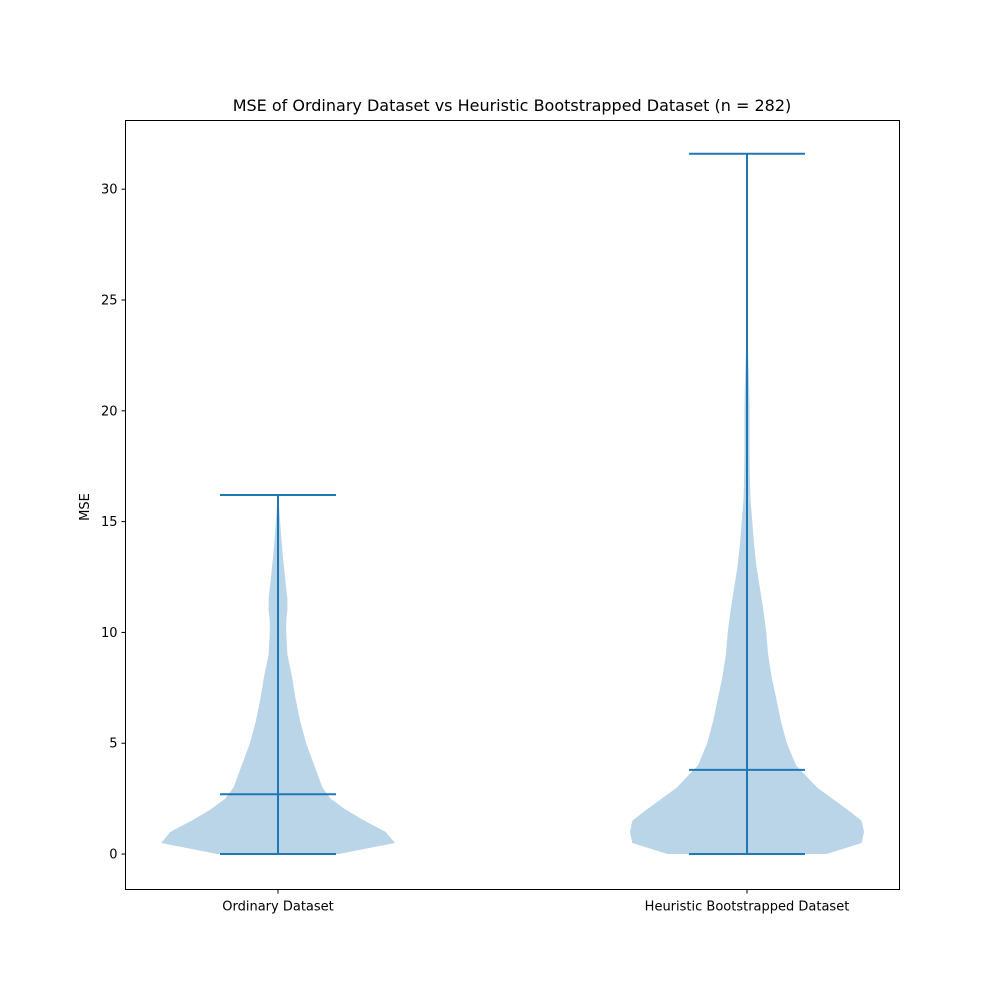 This screenshot has width=1000, height=1000. What do you see at coordinates (113, 744) in the screenshot?
I see `y-tick-label: 5` at bounding box center [113, 744].